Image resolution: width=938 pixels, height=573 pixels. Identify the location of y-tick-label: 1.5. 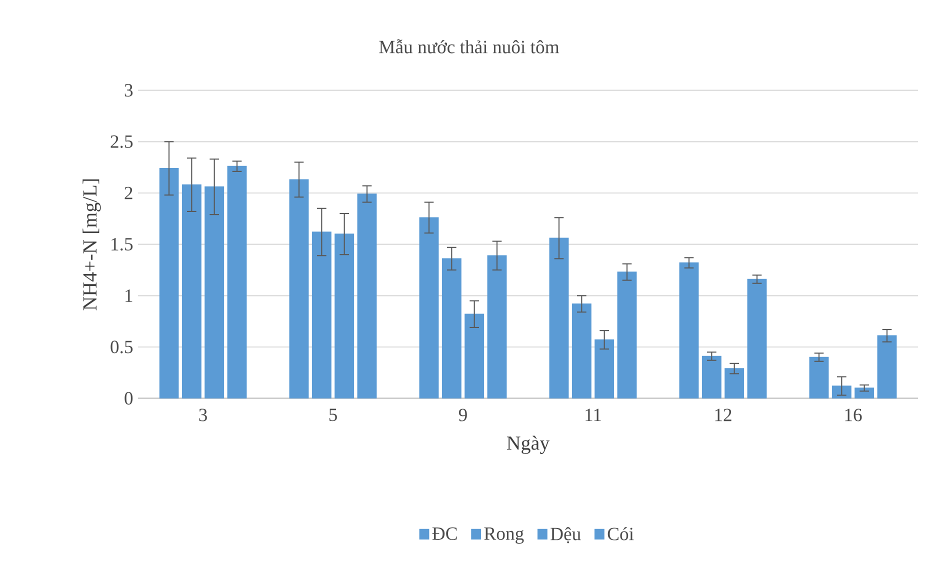
(122, 244).